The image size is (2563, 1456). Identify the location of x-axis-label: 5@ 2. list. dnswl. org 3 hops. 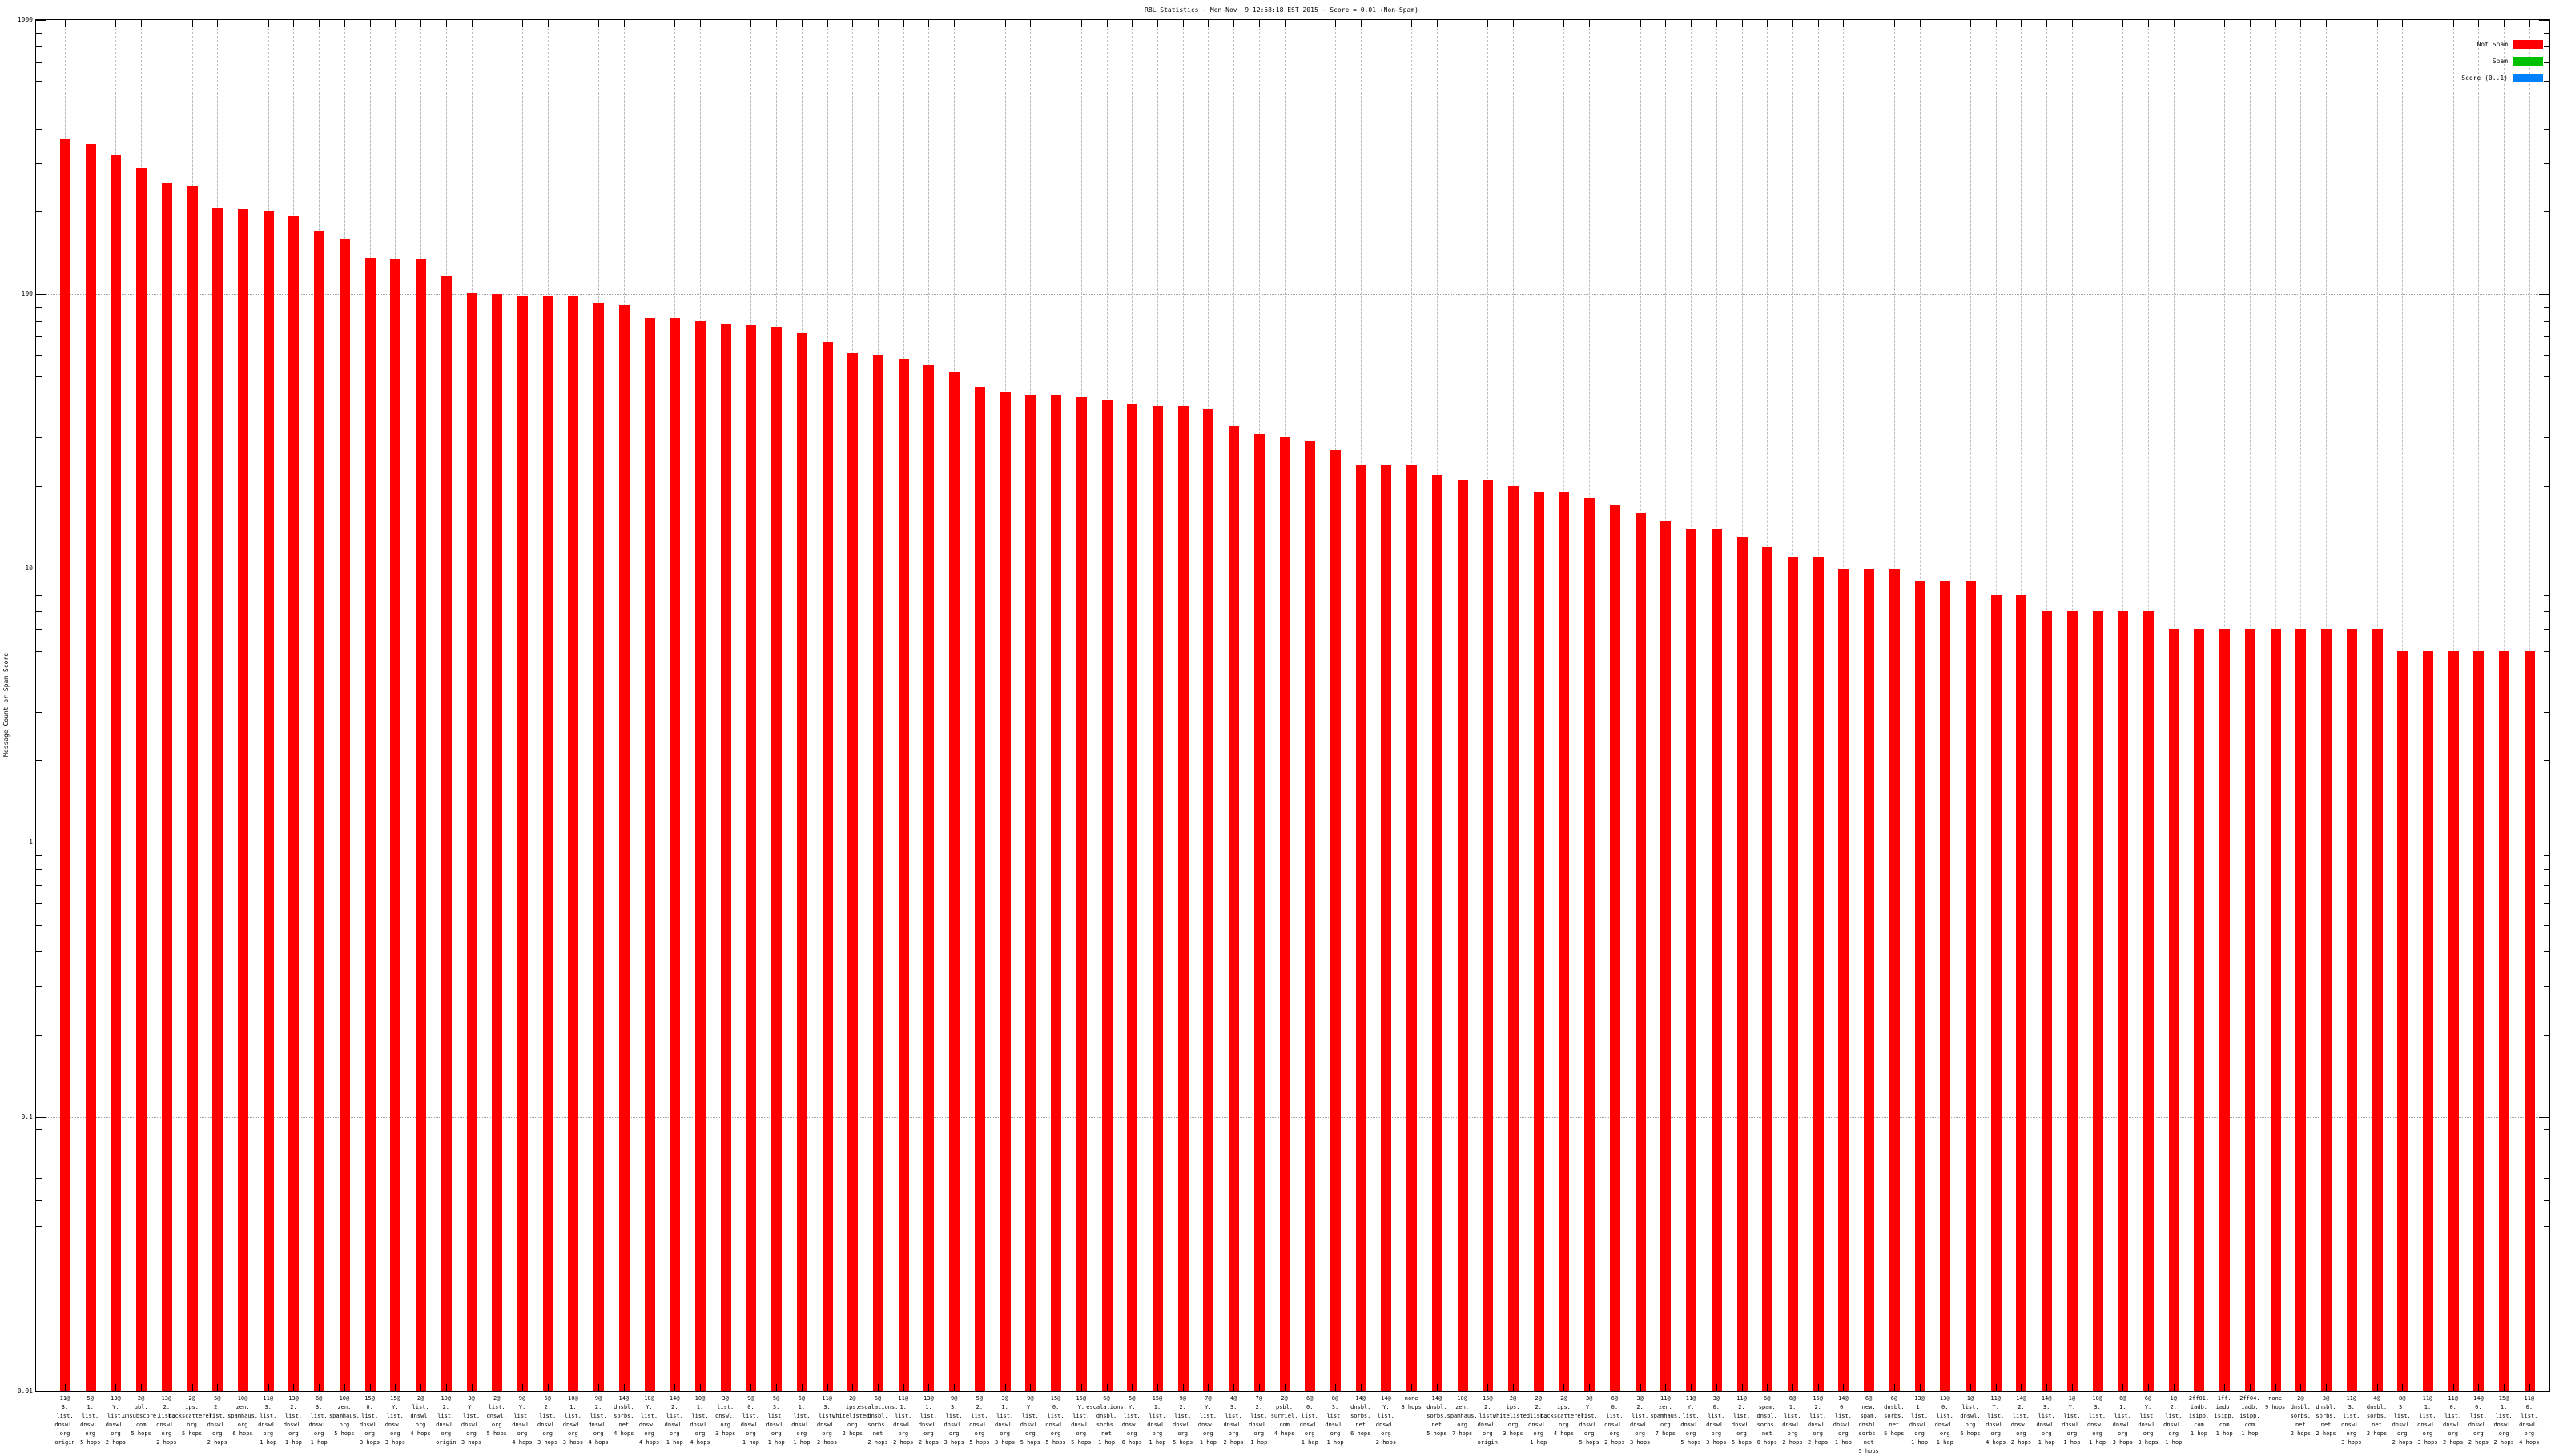
(547, 1420).